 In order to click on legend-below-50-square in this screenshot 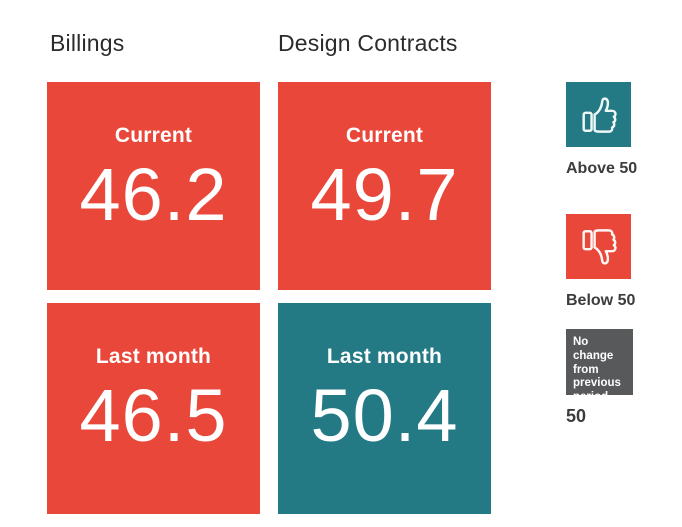, I will do `click(598, 246)`.